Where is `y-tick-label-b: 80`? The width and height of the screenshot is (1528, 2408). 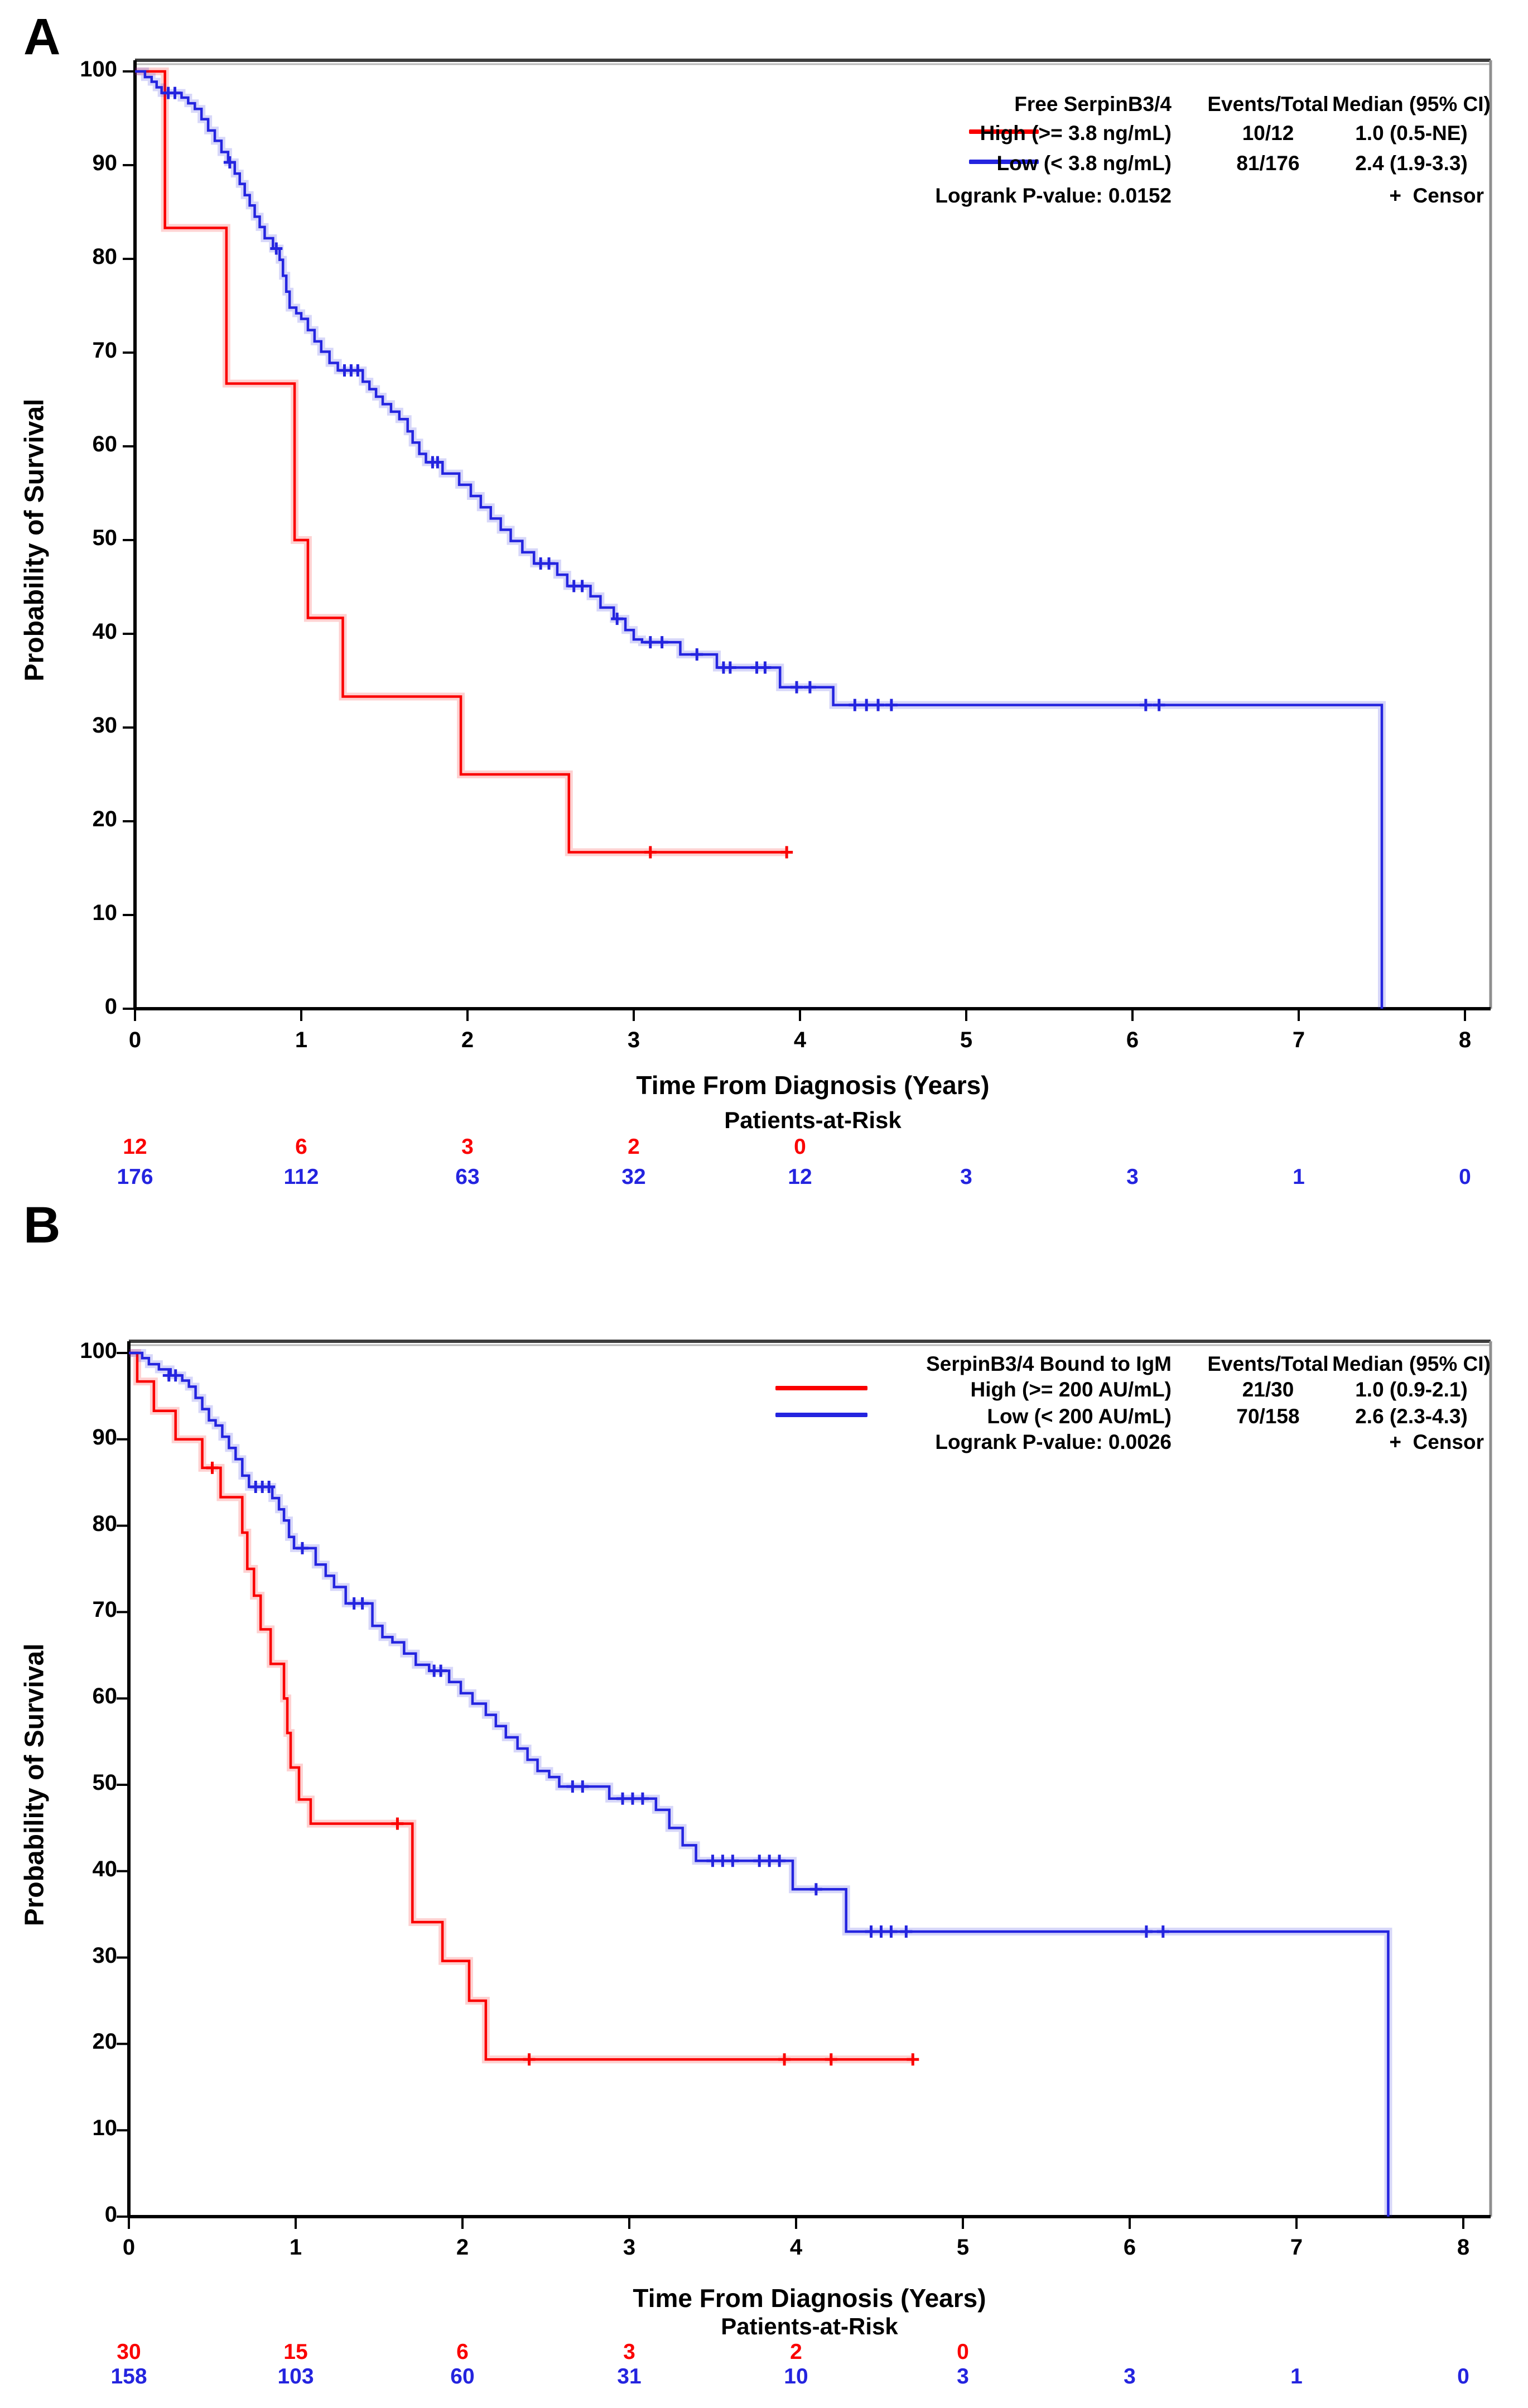
y-tick-label-b: 80 is located at coordinates (105, 1523).